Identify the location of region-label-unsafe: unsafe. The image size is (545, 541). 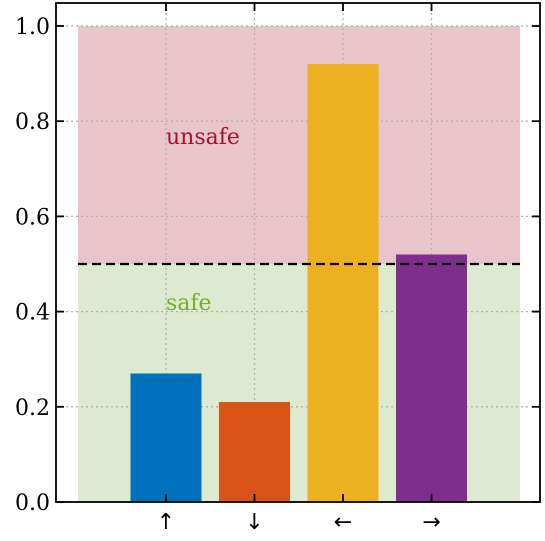
(203, 137).